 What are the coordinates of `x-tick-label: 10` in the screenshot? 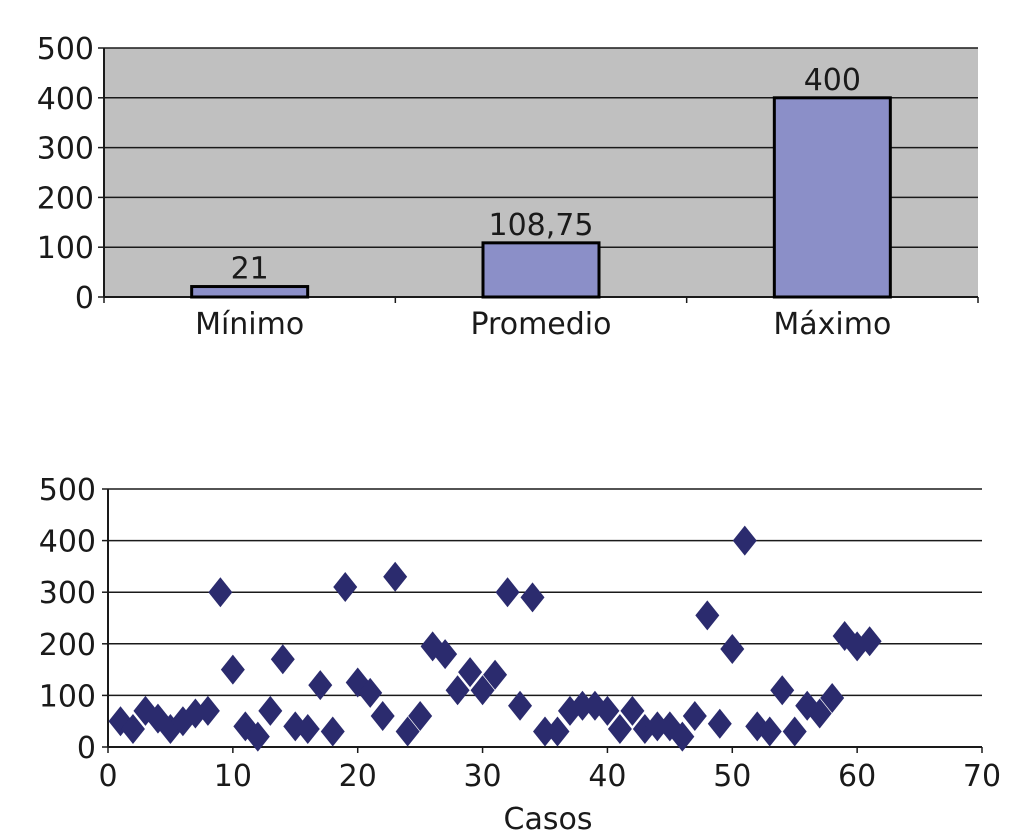 It's located at (233, 776).